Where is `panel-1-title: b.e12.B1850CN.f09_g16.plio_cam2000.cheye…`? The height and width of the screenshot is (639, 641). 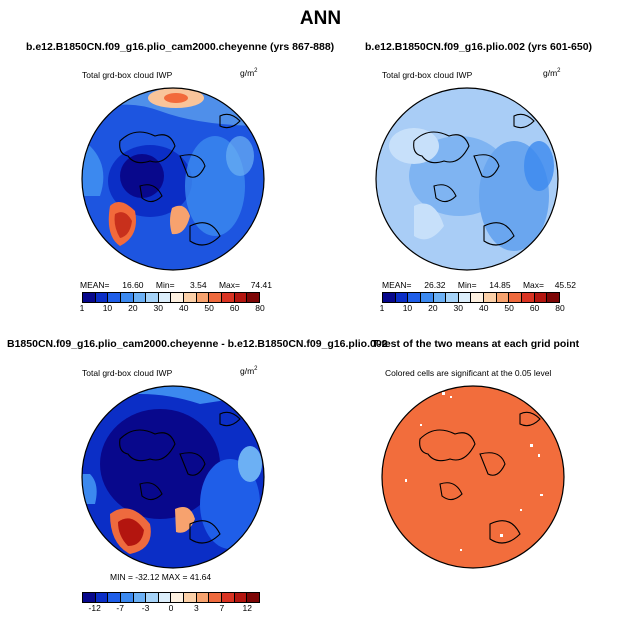 panel-1-title: b.e12.B1850CN.f09_g16.plio_cam2000.cheye… is located at coordinates (180, 47).